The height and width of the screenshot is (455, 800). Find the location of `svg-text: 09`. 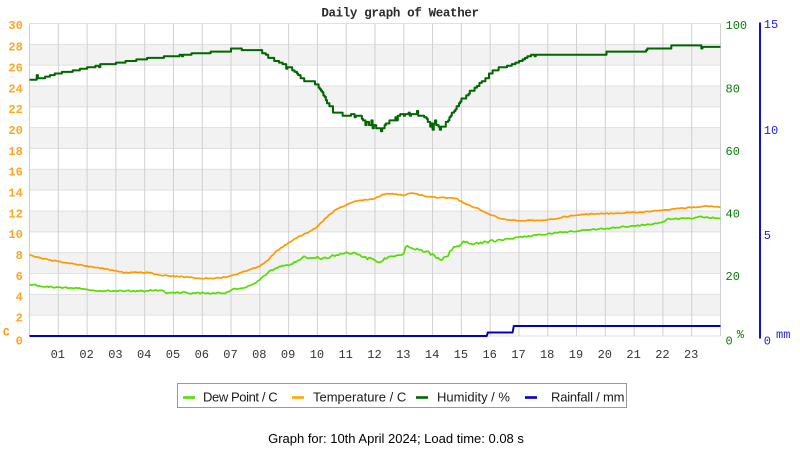

svg-text: 09 is located at coordinates (288, 355).